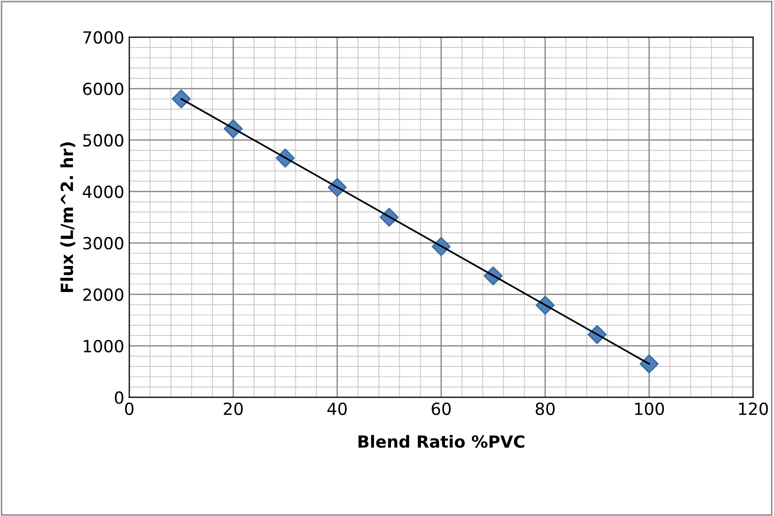  Describe the element at coordinates (233, 409) in the screenshot. I see `x-tick-label: 20` at that location.